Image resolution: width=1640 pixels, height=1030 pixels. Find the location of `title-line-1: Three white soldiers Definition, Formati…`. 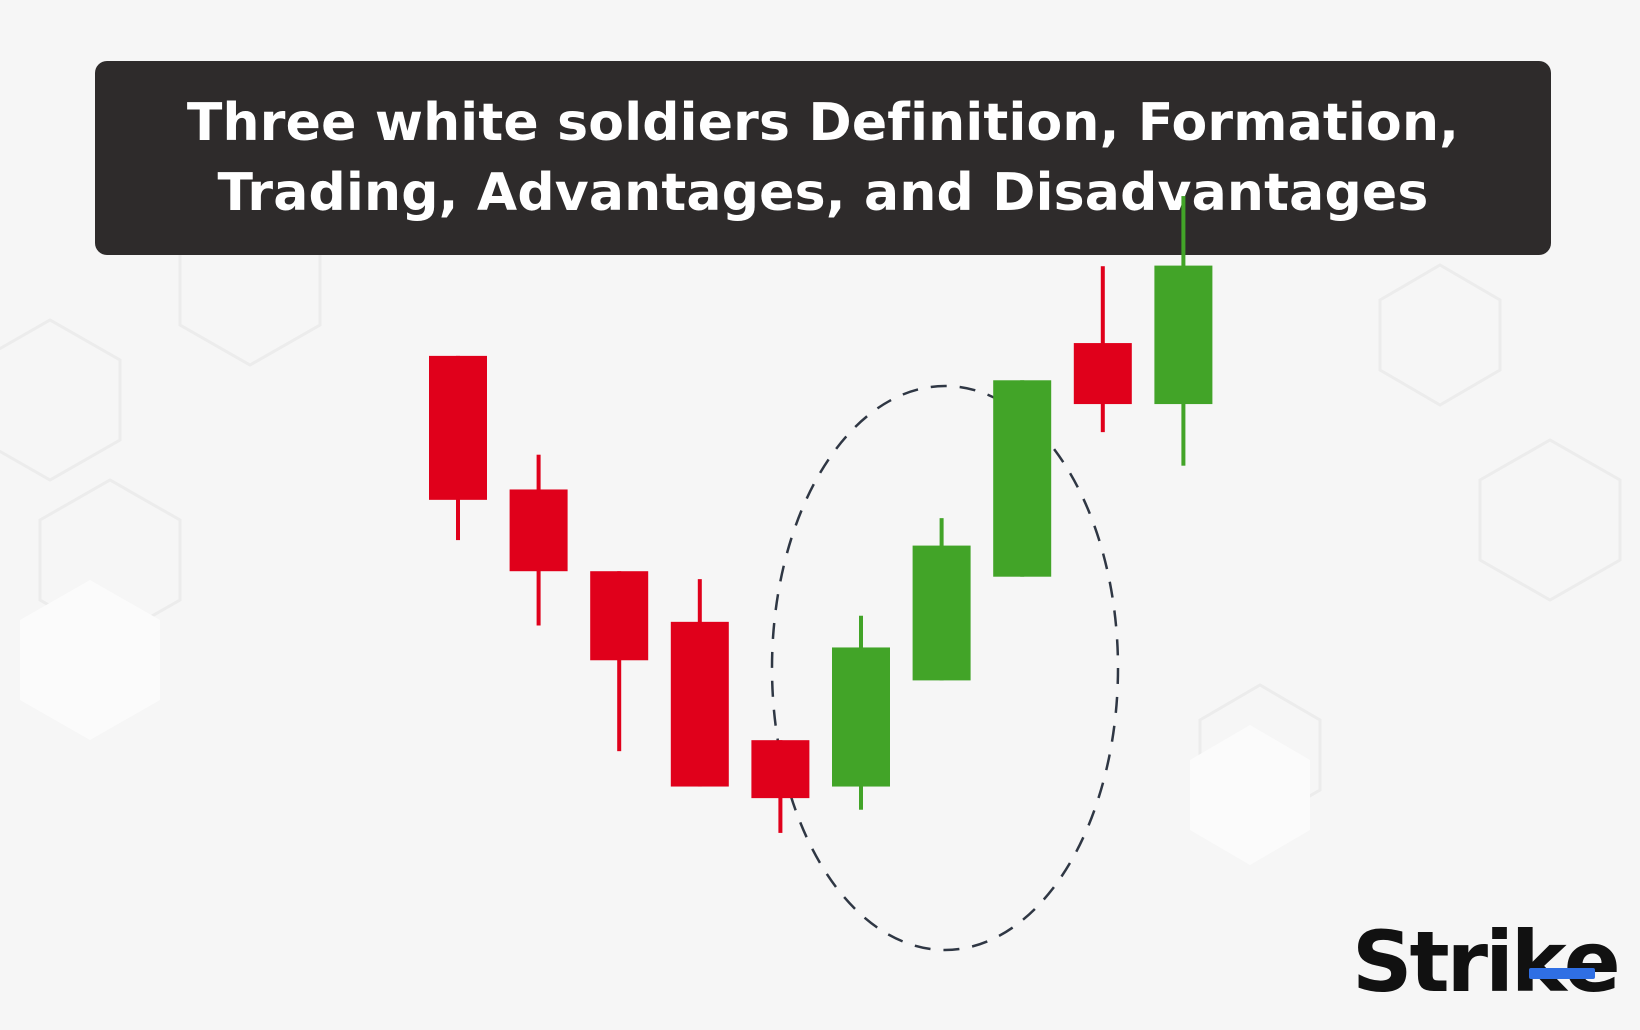

title-line-1: Three white soldiers Definition, Formati… is located at coordinates (823, 123).